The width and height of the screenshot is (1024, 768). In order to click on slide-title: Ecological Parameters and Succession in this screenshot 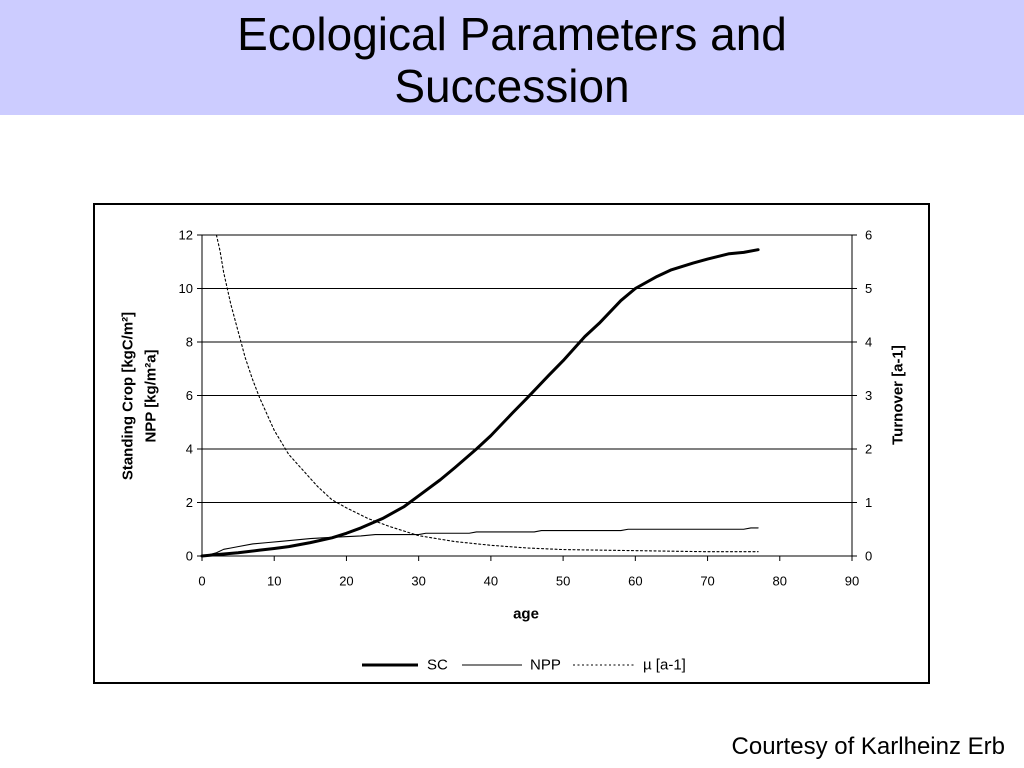, I will do `click(512, 60)`.